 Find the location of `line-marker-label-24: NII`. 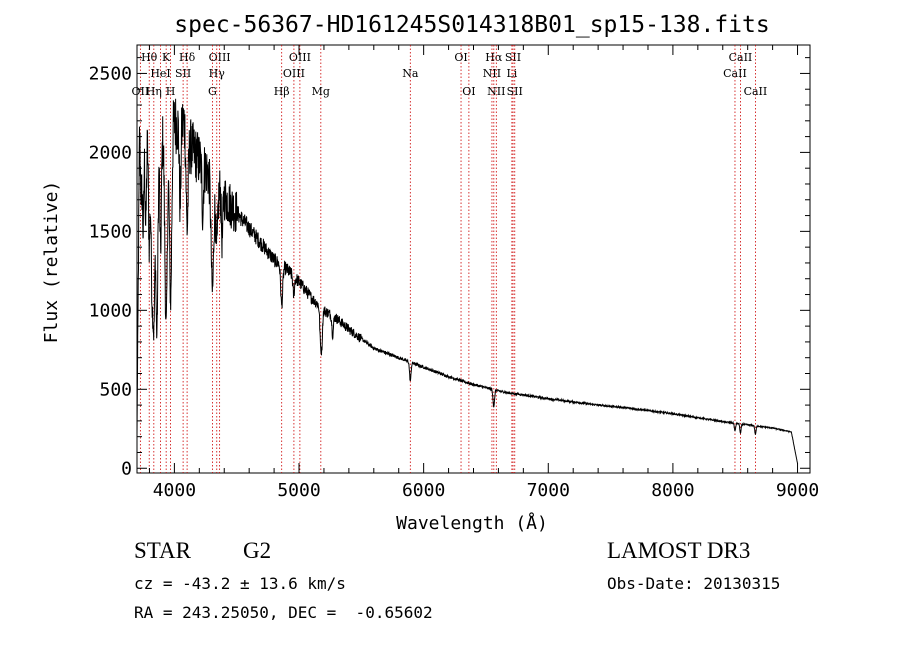

line-marker-label-24: NII is located at coordinates (496, 91).